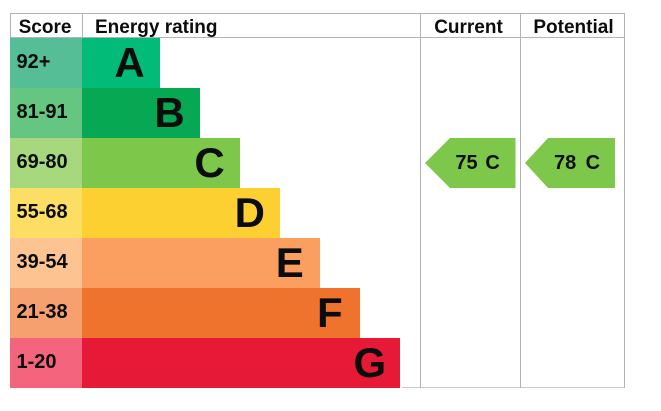  What do you see at coordinates (42, 162) in the screenshot?
I see `svg-text: 69-80` at bounding box center [42, 162].